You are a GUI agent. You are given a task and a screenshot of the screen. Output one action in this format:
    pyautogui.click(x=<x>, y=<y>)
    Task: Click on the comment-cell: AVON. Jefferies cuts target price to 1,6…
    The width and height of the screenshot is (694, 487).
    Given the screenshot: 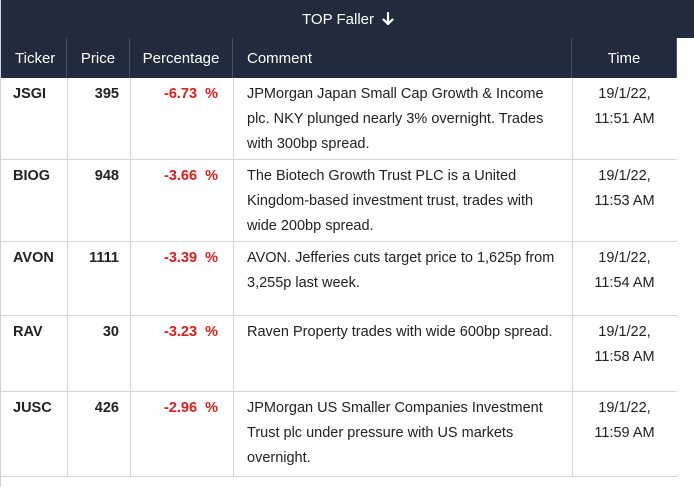 What is the action you would take?
    pyautogui.click(x=401, y=270)
    